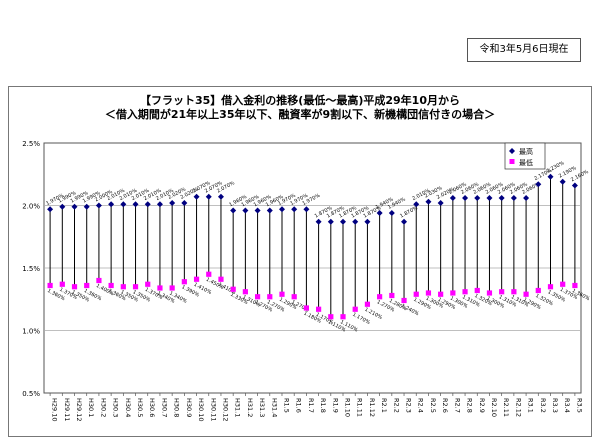 The height and width of the screenshot is (442, 600). I want to click on y-tick-label: 1.5%, so click(31, 269).